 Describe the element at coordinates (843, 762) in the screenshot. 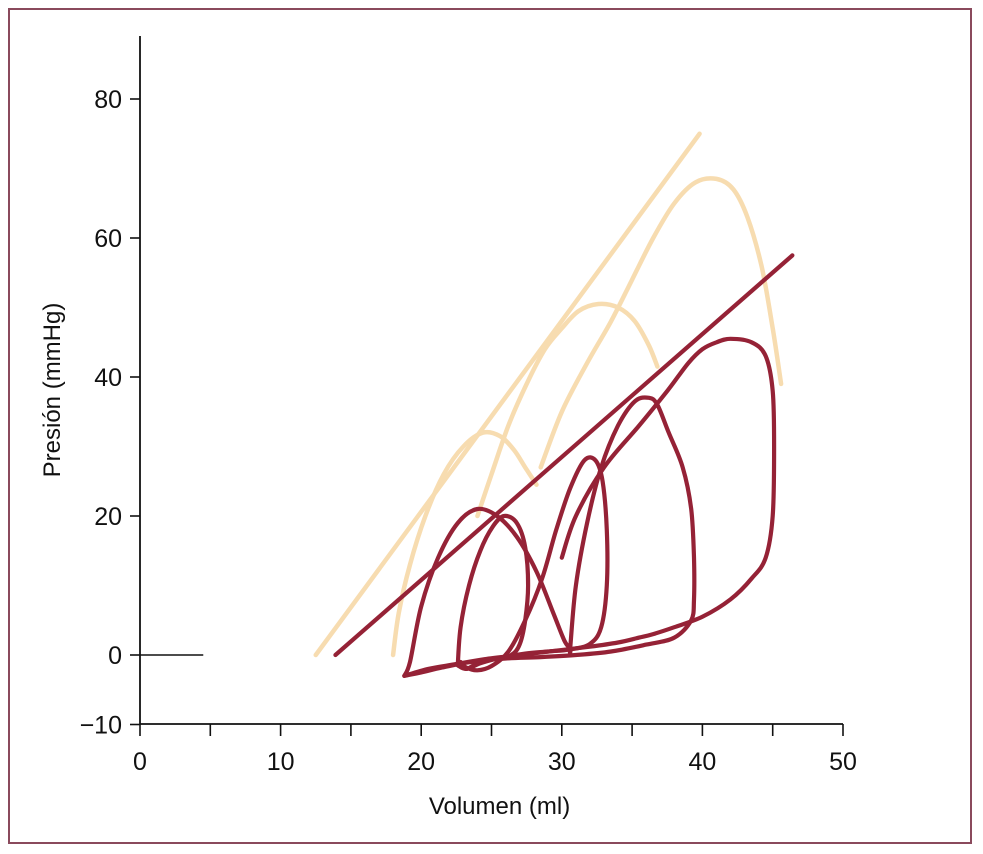

I see `x-tick-label: 50` at that location.